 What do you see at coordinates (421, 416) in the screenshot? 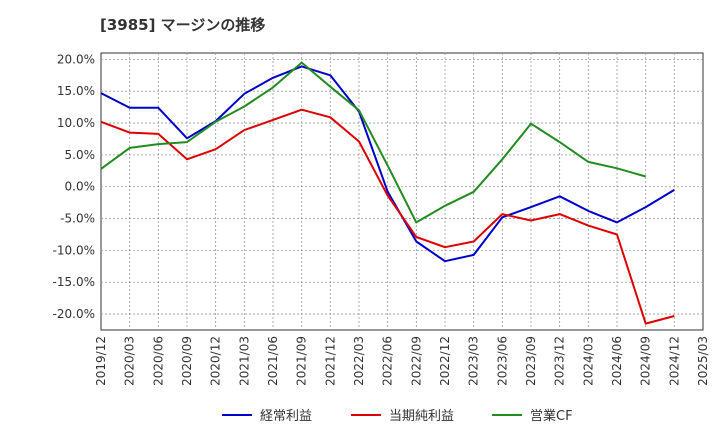
I see `legend-label-1: 当期純利益` at bounding box center [421, 416].